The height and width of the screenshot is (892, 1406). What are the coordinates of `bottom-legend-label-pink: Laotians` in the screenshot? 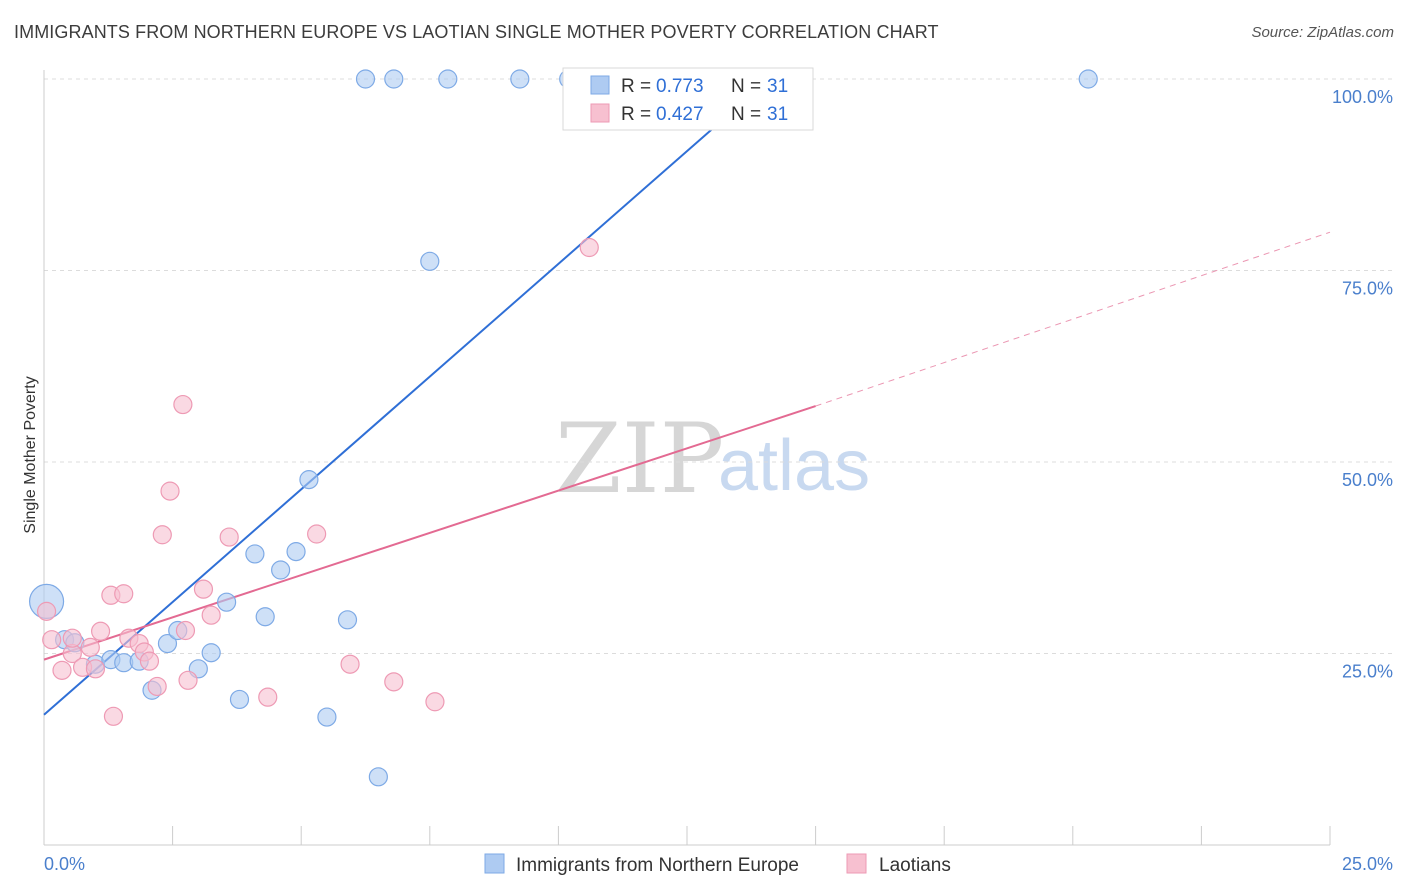 It's located at (915, 865).